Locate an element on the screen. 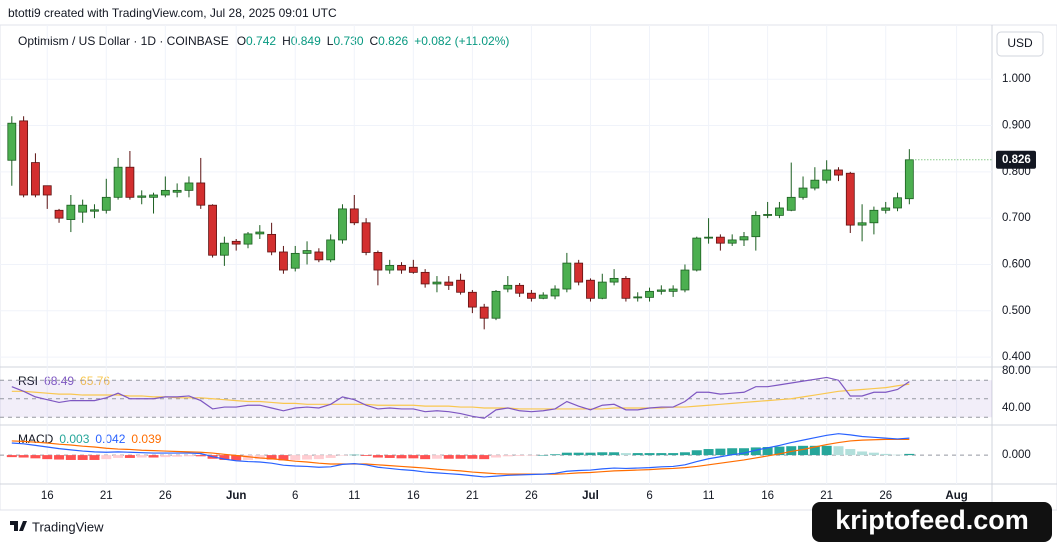 This screenshot has height=546, width=1057. rsi-ma-line is located at coordinates (460, 396).